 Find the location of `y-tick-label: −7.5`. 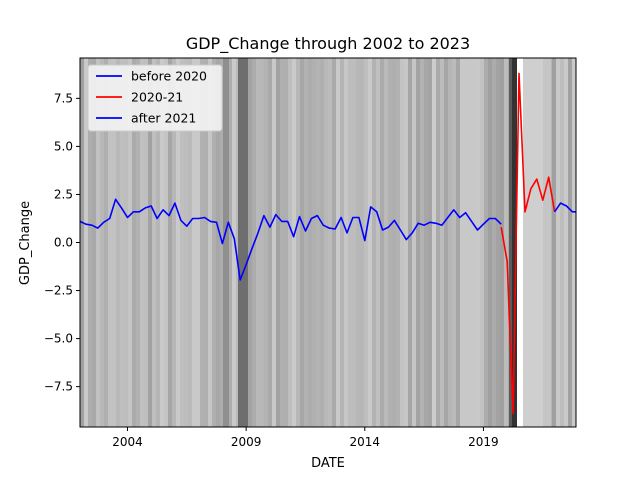

y-tick-label: −7.5 is located at coordinates (58, 387).